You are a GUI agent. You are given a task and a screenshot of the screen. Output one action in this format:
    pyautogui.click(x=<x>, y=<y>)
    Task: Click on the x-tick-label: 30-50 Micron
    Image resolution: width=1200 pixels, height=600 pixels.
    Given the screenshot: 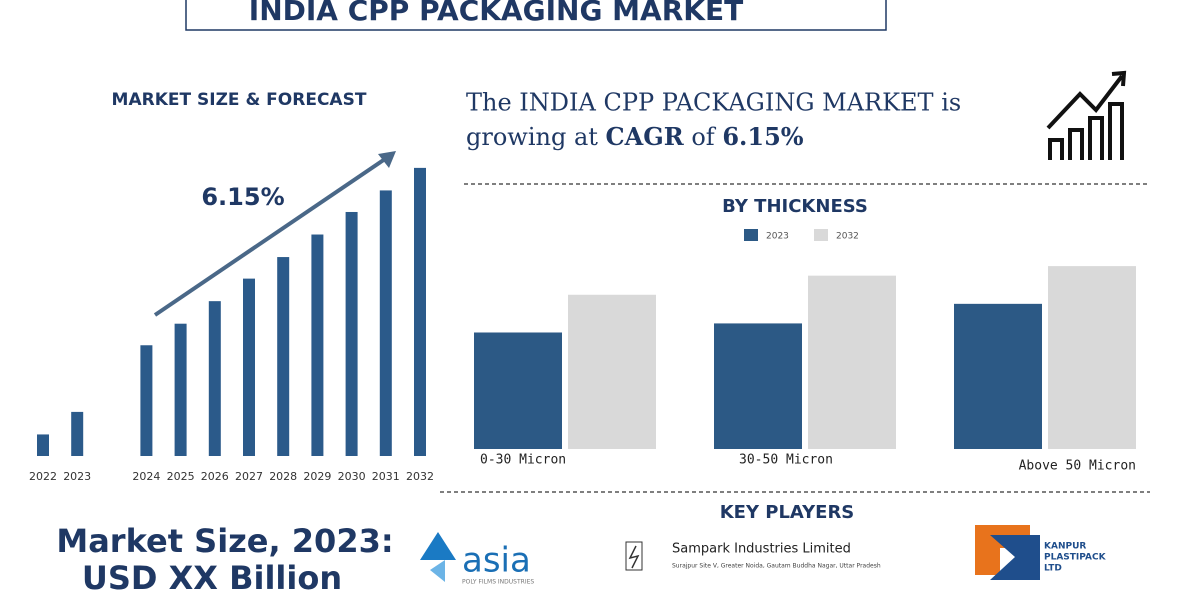 What is the action you would take?
    pyautogui.click(x=786, y=460)
    